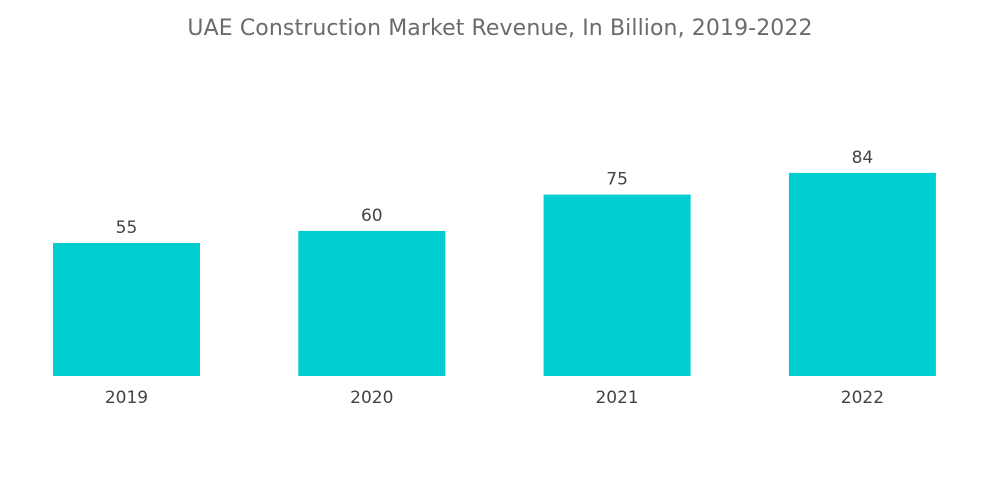 This screenshot has height=504, width=1000. I want to click on data-labels-group: 55 60 75 84, so click(495, 193).